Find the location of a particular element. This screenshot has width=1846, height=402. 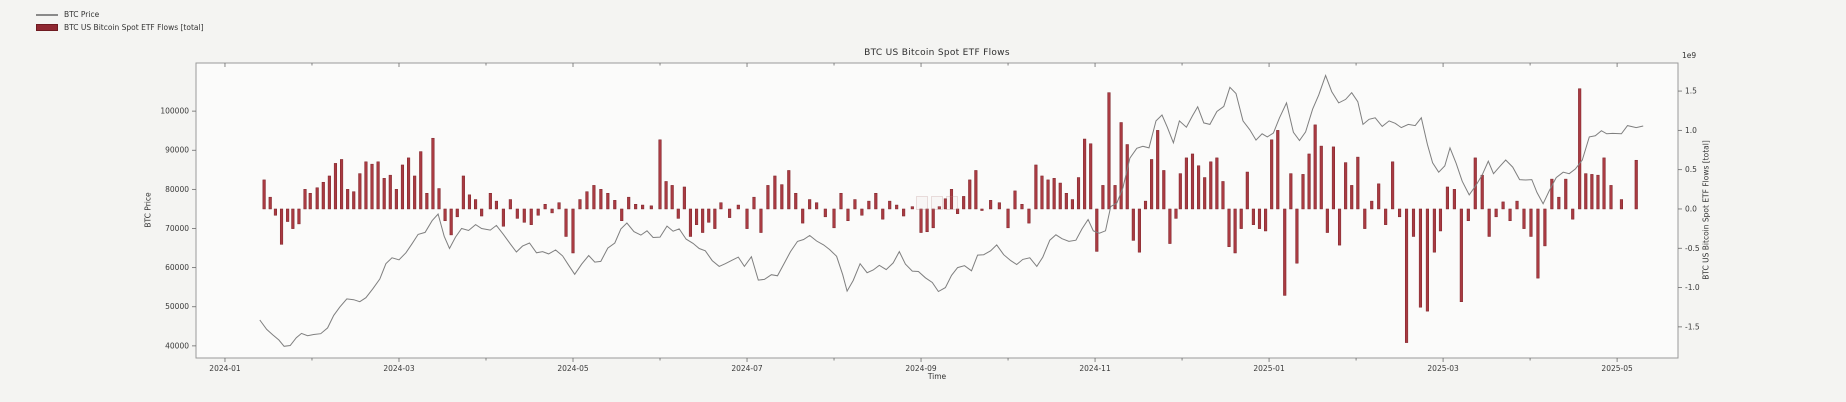

left-y-tick-label: 90000 is located at coordinates (177, 150).